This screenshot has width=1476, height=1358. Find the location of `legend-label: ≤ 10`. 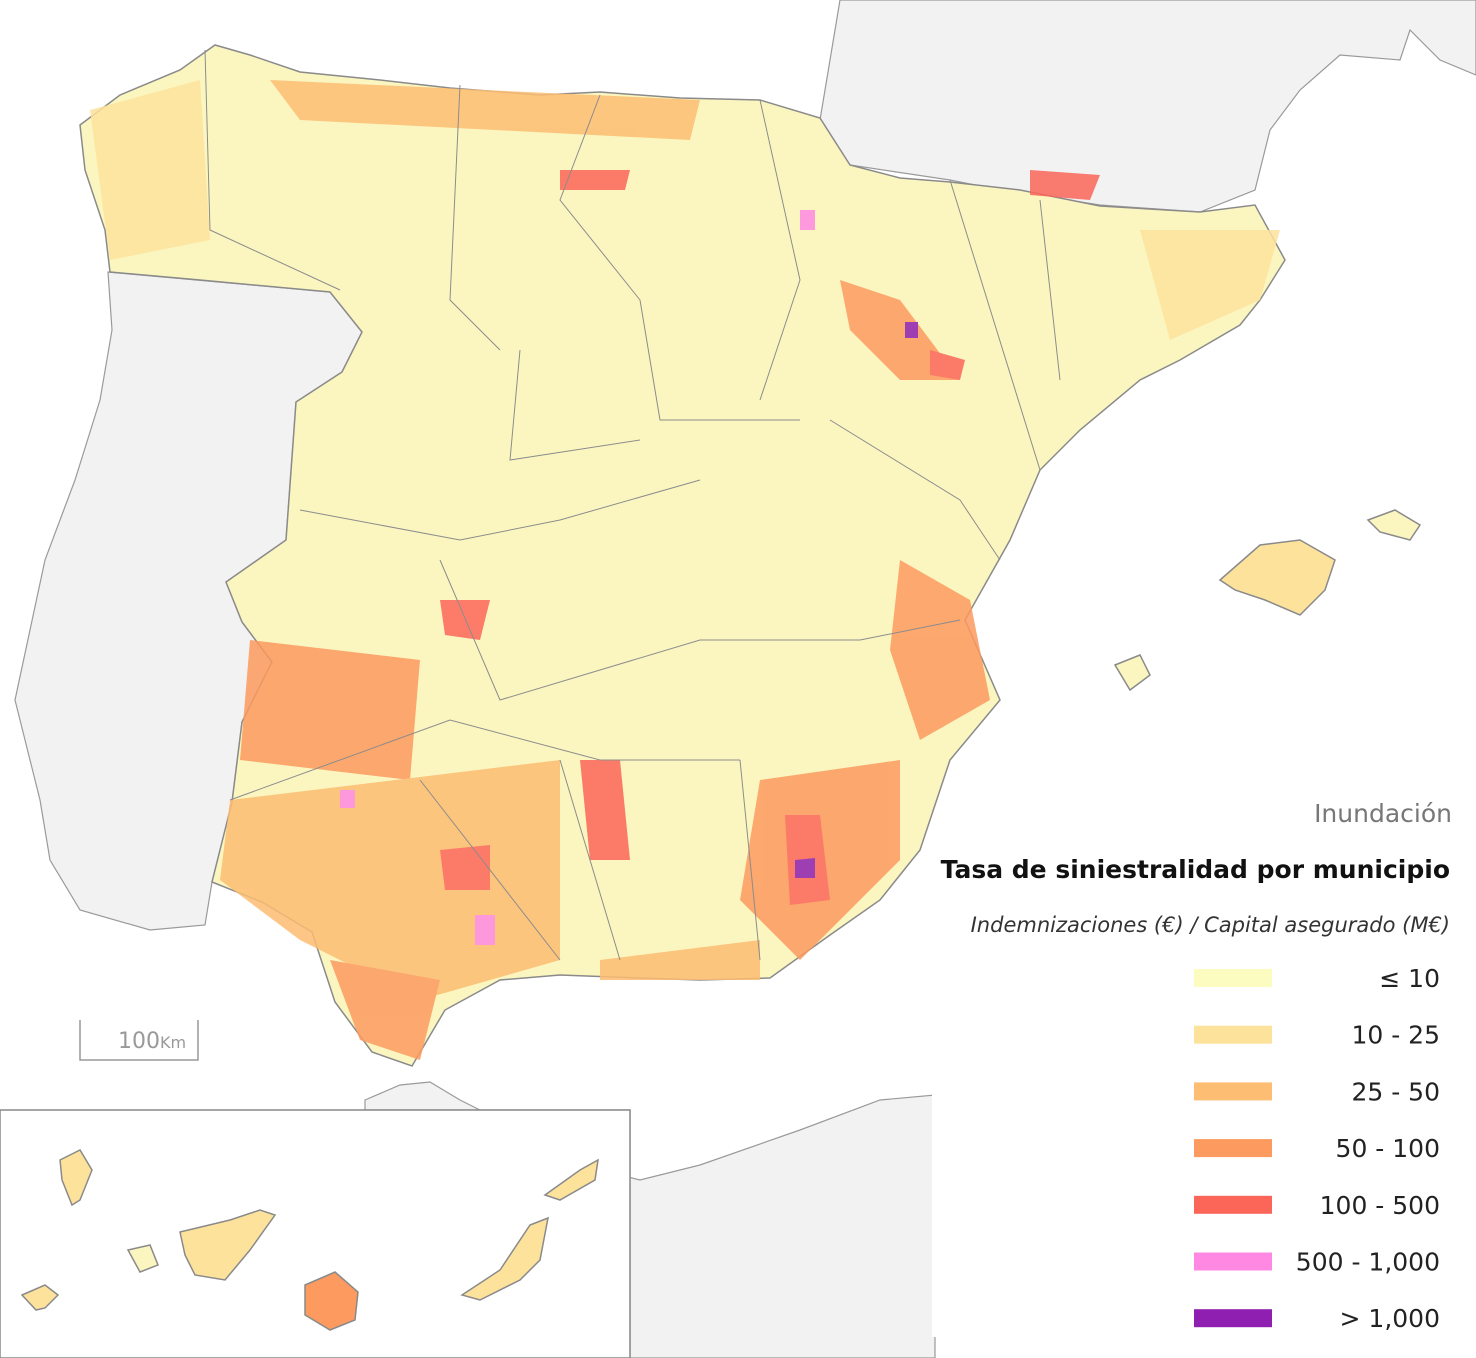

legend-label: ≤ 10 is located at coordinates (1409, 978).